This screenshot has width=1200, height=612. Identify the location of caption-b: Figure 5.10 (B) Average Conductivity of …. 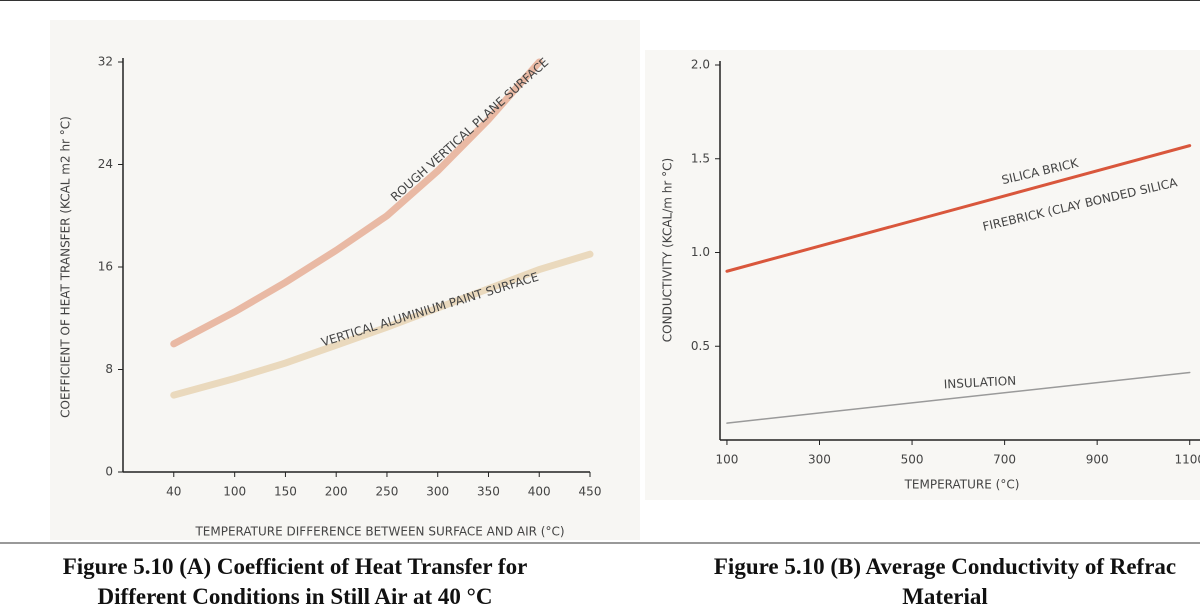
(920, 582).